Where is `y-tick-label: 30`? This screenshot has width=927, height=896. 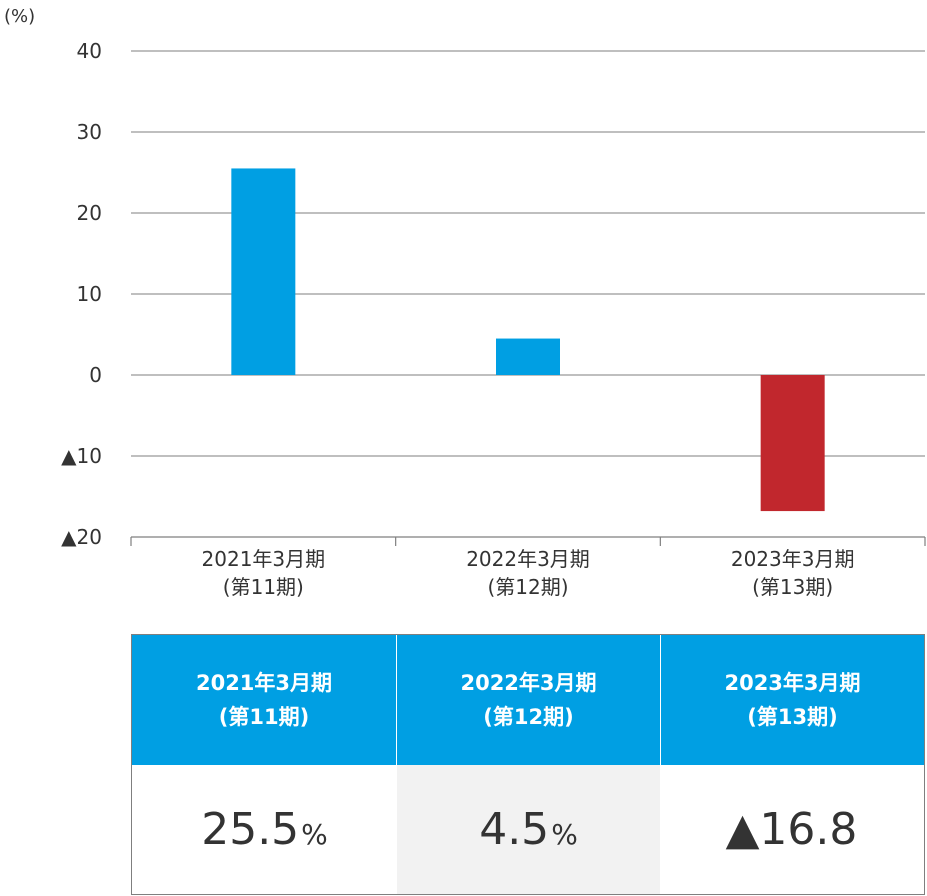 y-tick-label: 30 is located at coordinates (89, 132).